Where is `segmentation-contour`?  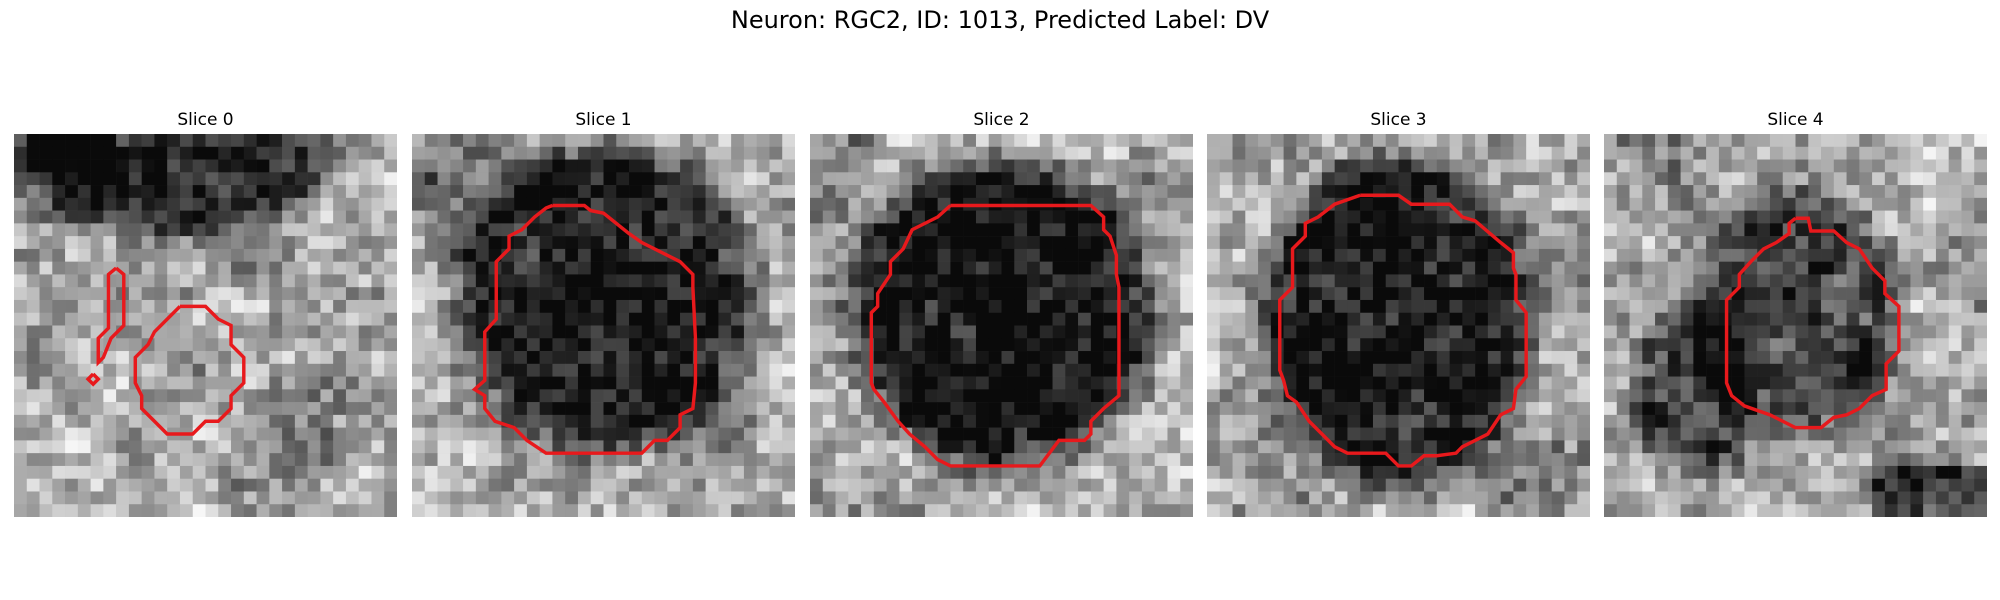 segmentation-contour is located at coordinates (189, 370).